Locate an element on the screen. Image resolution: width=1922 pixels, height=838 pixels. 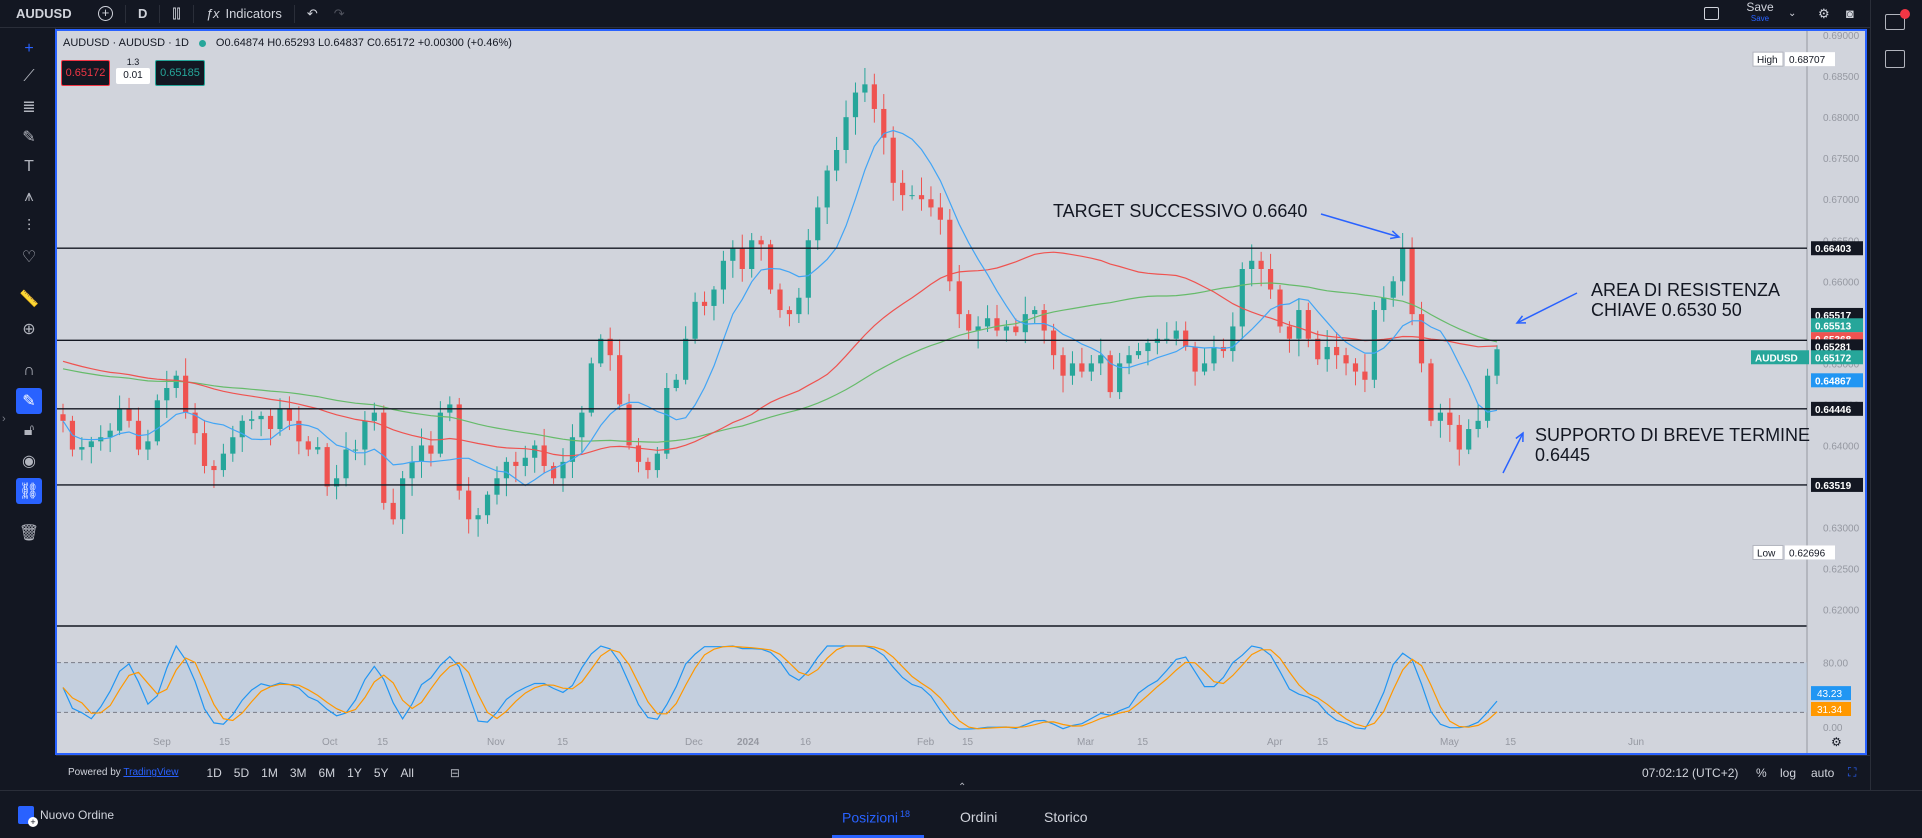
timeframe-all: All is located at coordinates (407, 772).